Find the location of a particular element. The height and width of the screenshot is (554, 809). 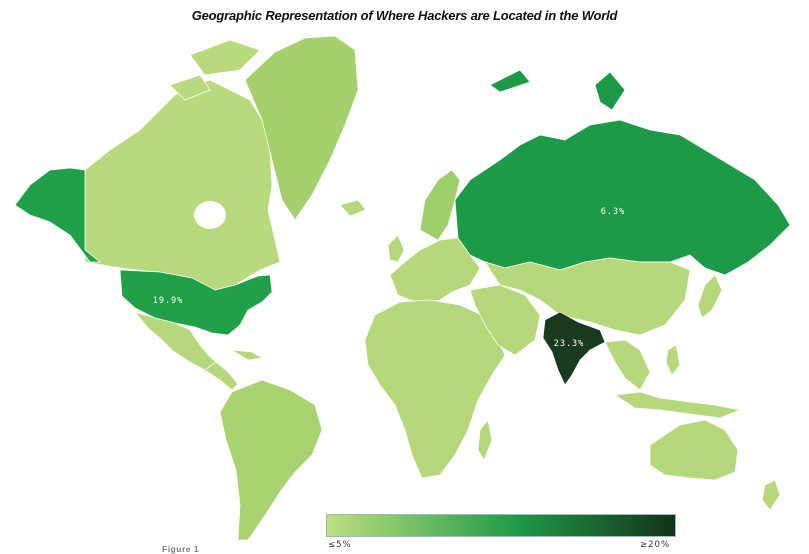

uk is located at coordinates (396, 248).